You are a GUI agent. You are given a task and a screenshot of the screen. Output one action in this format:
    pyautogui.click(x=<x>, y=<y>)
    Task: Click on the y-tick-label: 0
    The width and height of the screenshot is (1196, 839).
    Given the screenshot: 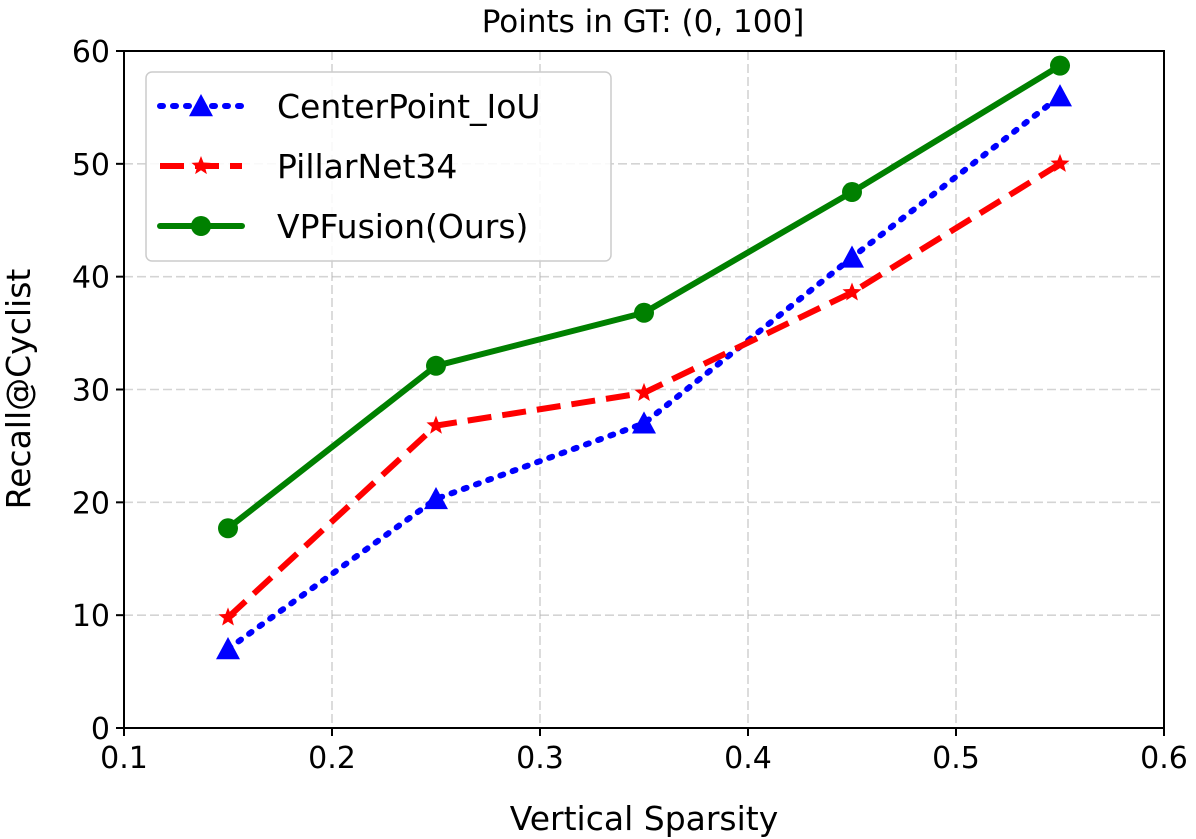 What is the action you would take?
    pyautogui.click(x=100, y=729)
    